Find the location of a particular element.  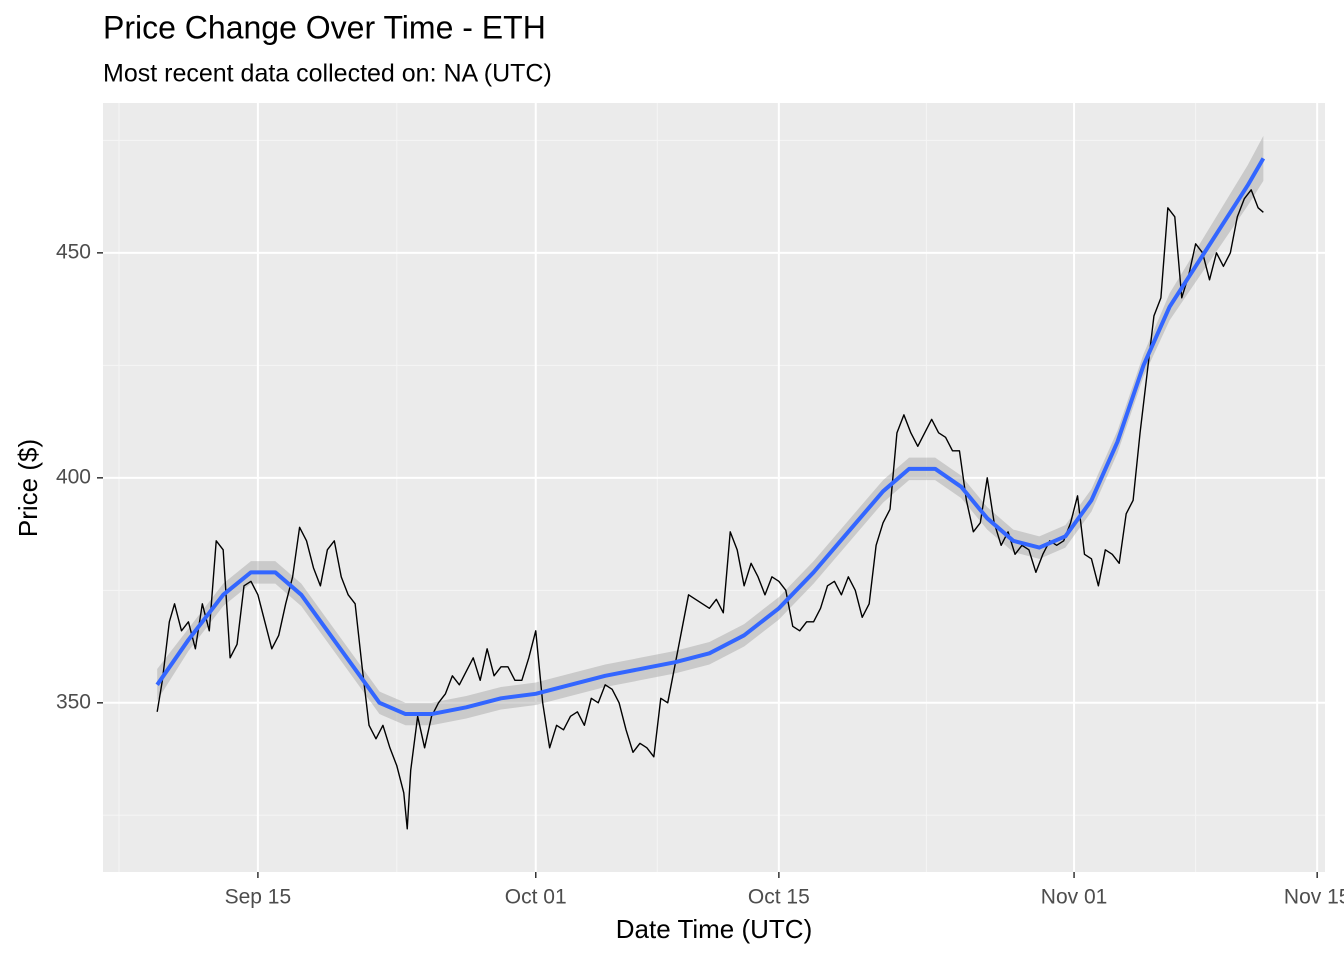

x-tick-label: Sep 15 is located at coordinates (258, 897).